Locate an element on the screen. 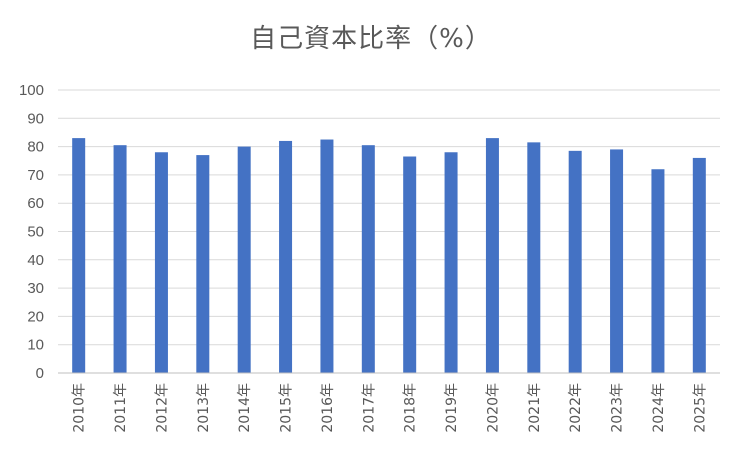 This screenshot has height=455, width=742. y-tick-label: 80 is located at coordinates (35, 147).